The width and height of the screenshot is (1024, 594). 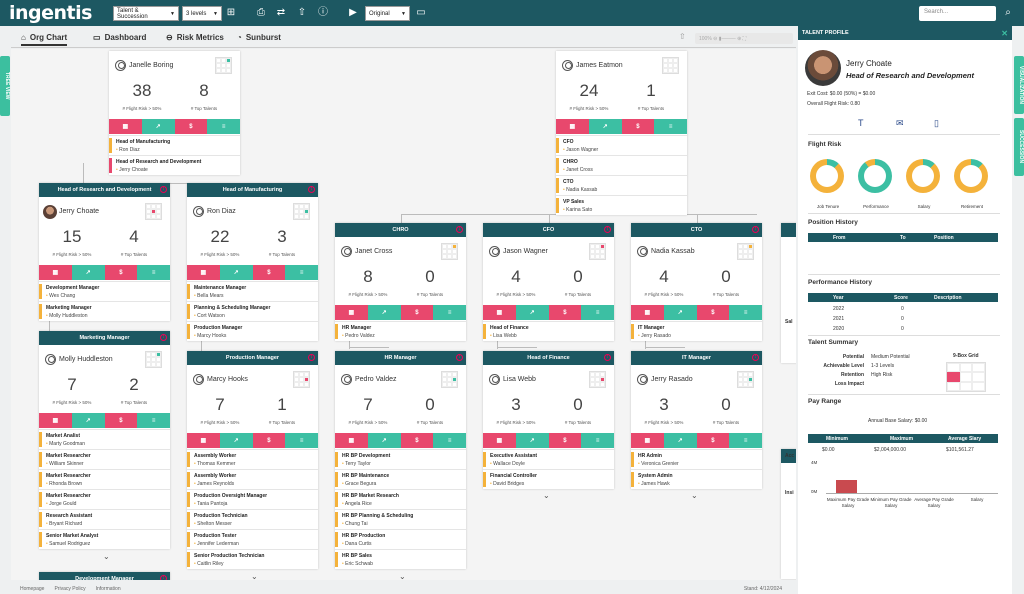 I want to click on report-item: CTO Nadia Kassab, so click(x=621, y=185).